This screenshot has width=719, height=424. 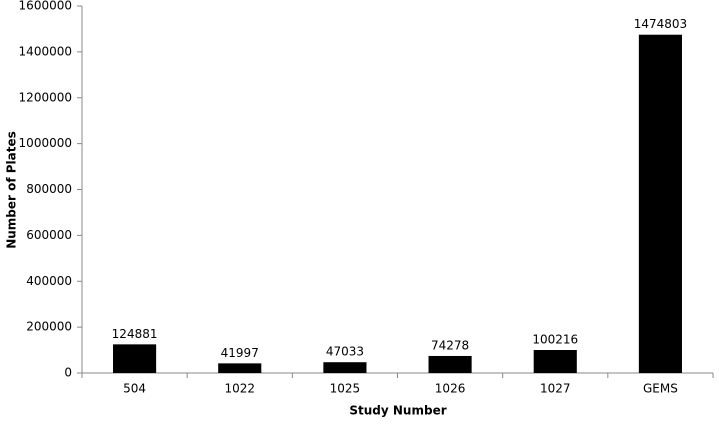 I want to click on x-tick-label: 504, so click(x=134, y=389).